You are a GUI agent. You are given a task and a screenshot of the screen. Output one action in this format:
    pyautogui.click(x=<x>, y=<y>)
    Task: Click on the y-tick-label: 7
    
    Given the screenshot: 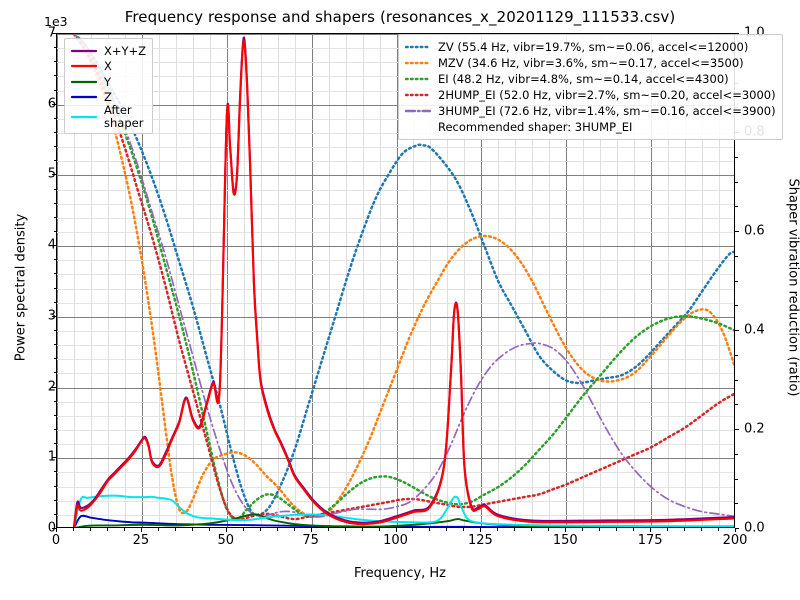 What is the action you would take?
    pyautogui.click(x=51, y=33)
    